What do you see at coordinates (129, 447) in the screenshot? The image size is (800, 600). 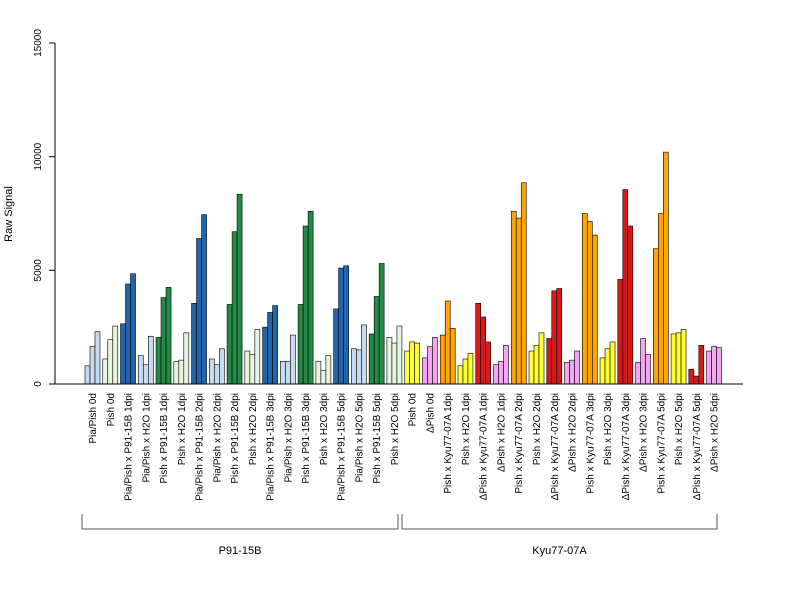 I see `x-tick-label: Pia/Pish x P91-15B 1dpi` at bounding box center [129, 447].